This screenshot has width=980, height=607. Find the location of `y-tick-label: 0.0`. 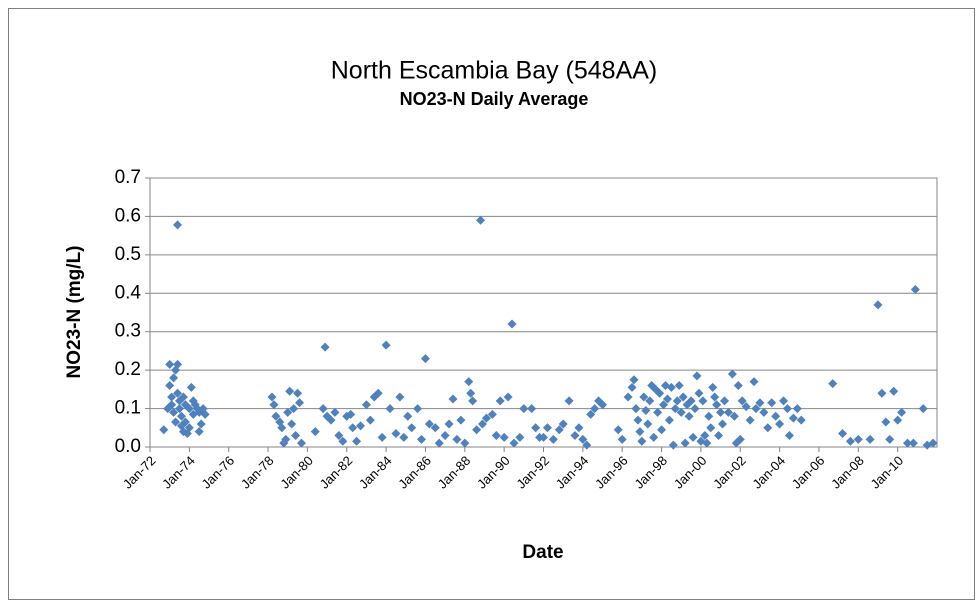

y-tick-label: 0.0 is located at coordinates (128, 446).